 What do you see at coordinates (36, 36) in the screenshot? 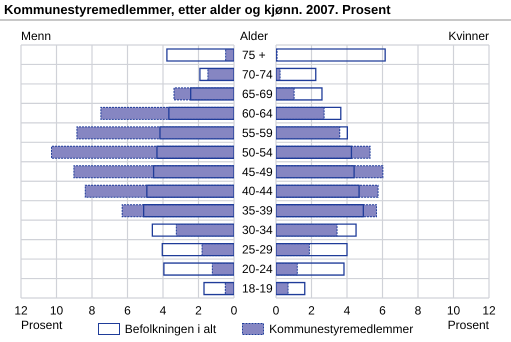
I see `chart-subtitle: Menn` at bounding box center [36, 36].